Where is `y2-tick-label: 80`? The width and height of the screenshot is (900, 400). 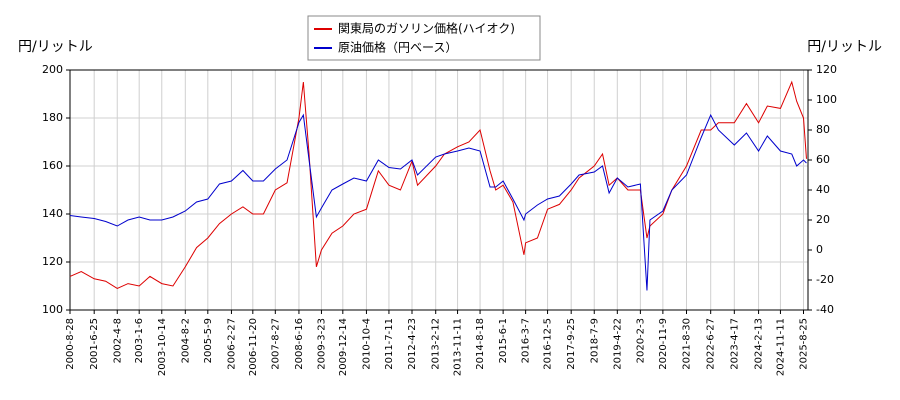
y2-tick-label: 80 is located at coordinates (823, 129).